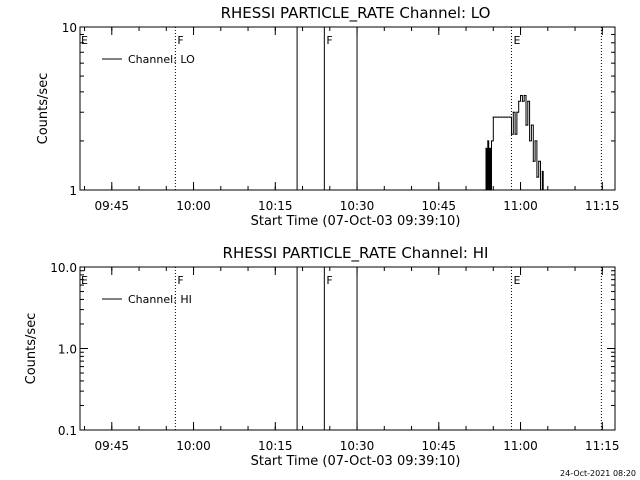 The image size is (640, 480). I want to click on y-tick-label: 1, so click(73, 191).